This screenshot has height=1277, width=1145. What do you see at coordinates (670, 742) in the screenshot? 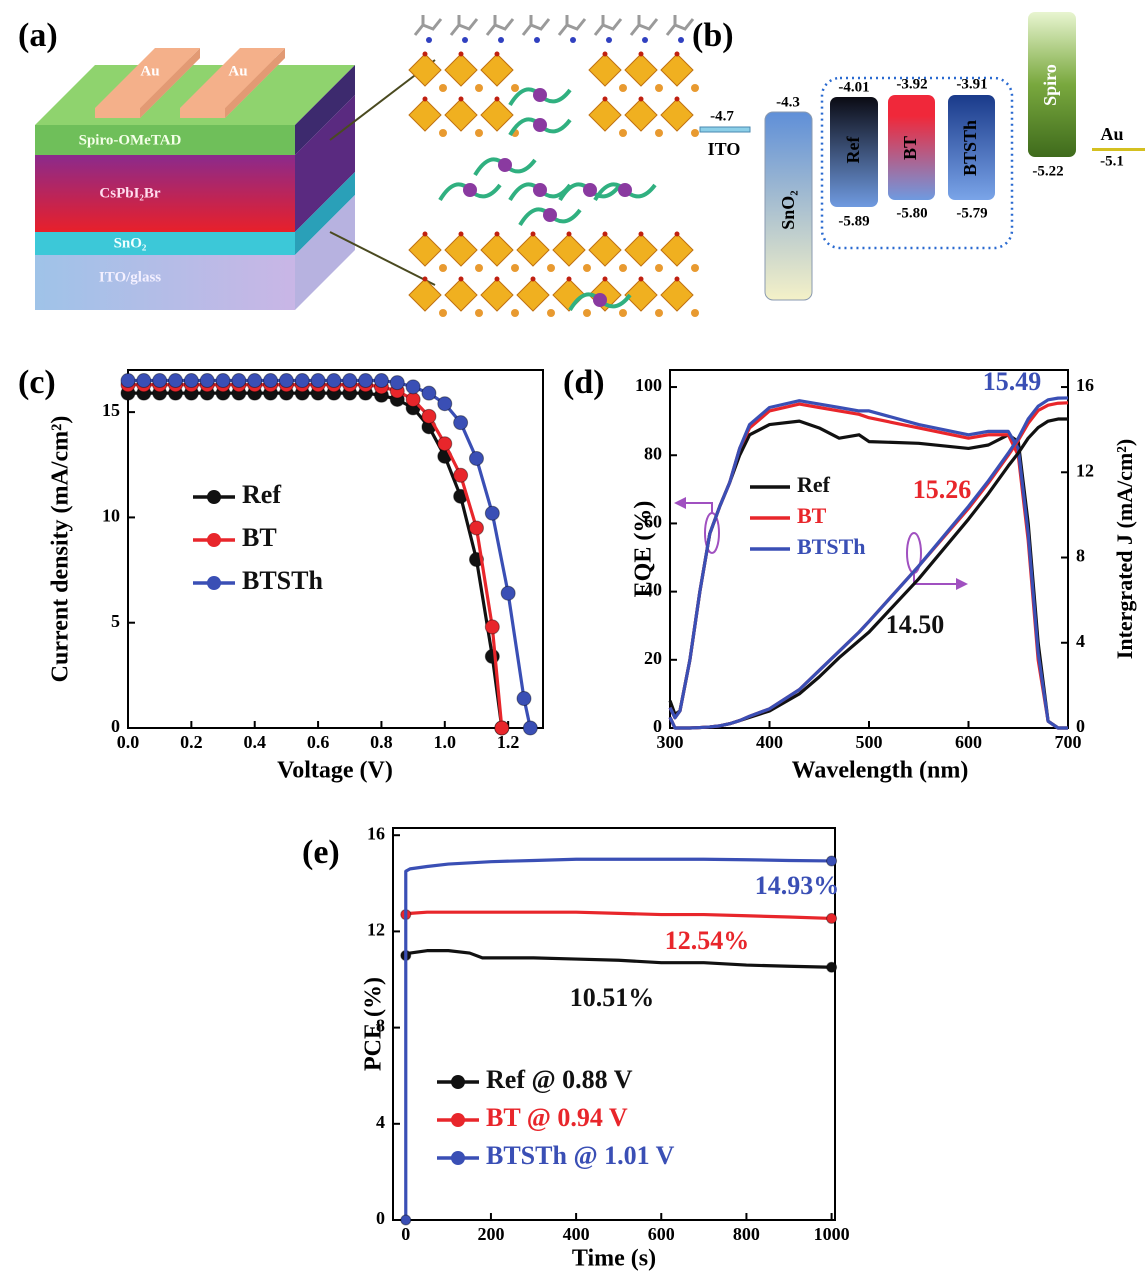
I see `x-tick-label: 300` at bounding box center [670, 742].